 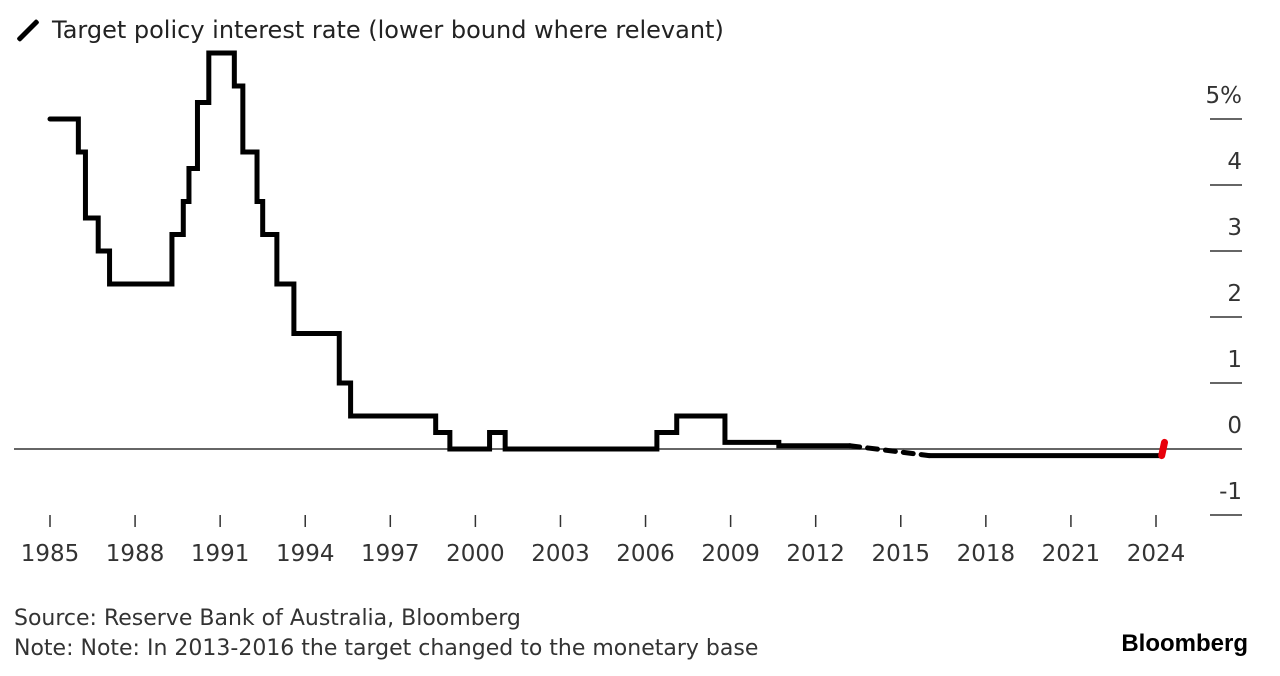 What do you see at coordinates (475, 554) in the screenshot?
I see `x-tick-label: 2000` at bounding box center [475, 554].